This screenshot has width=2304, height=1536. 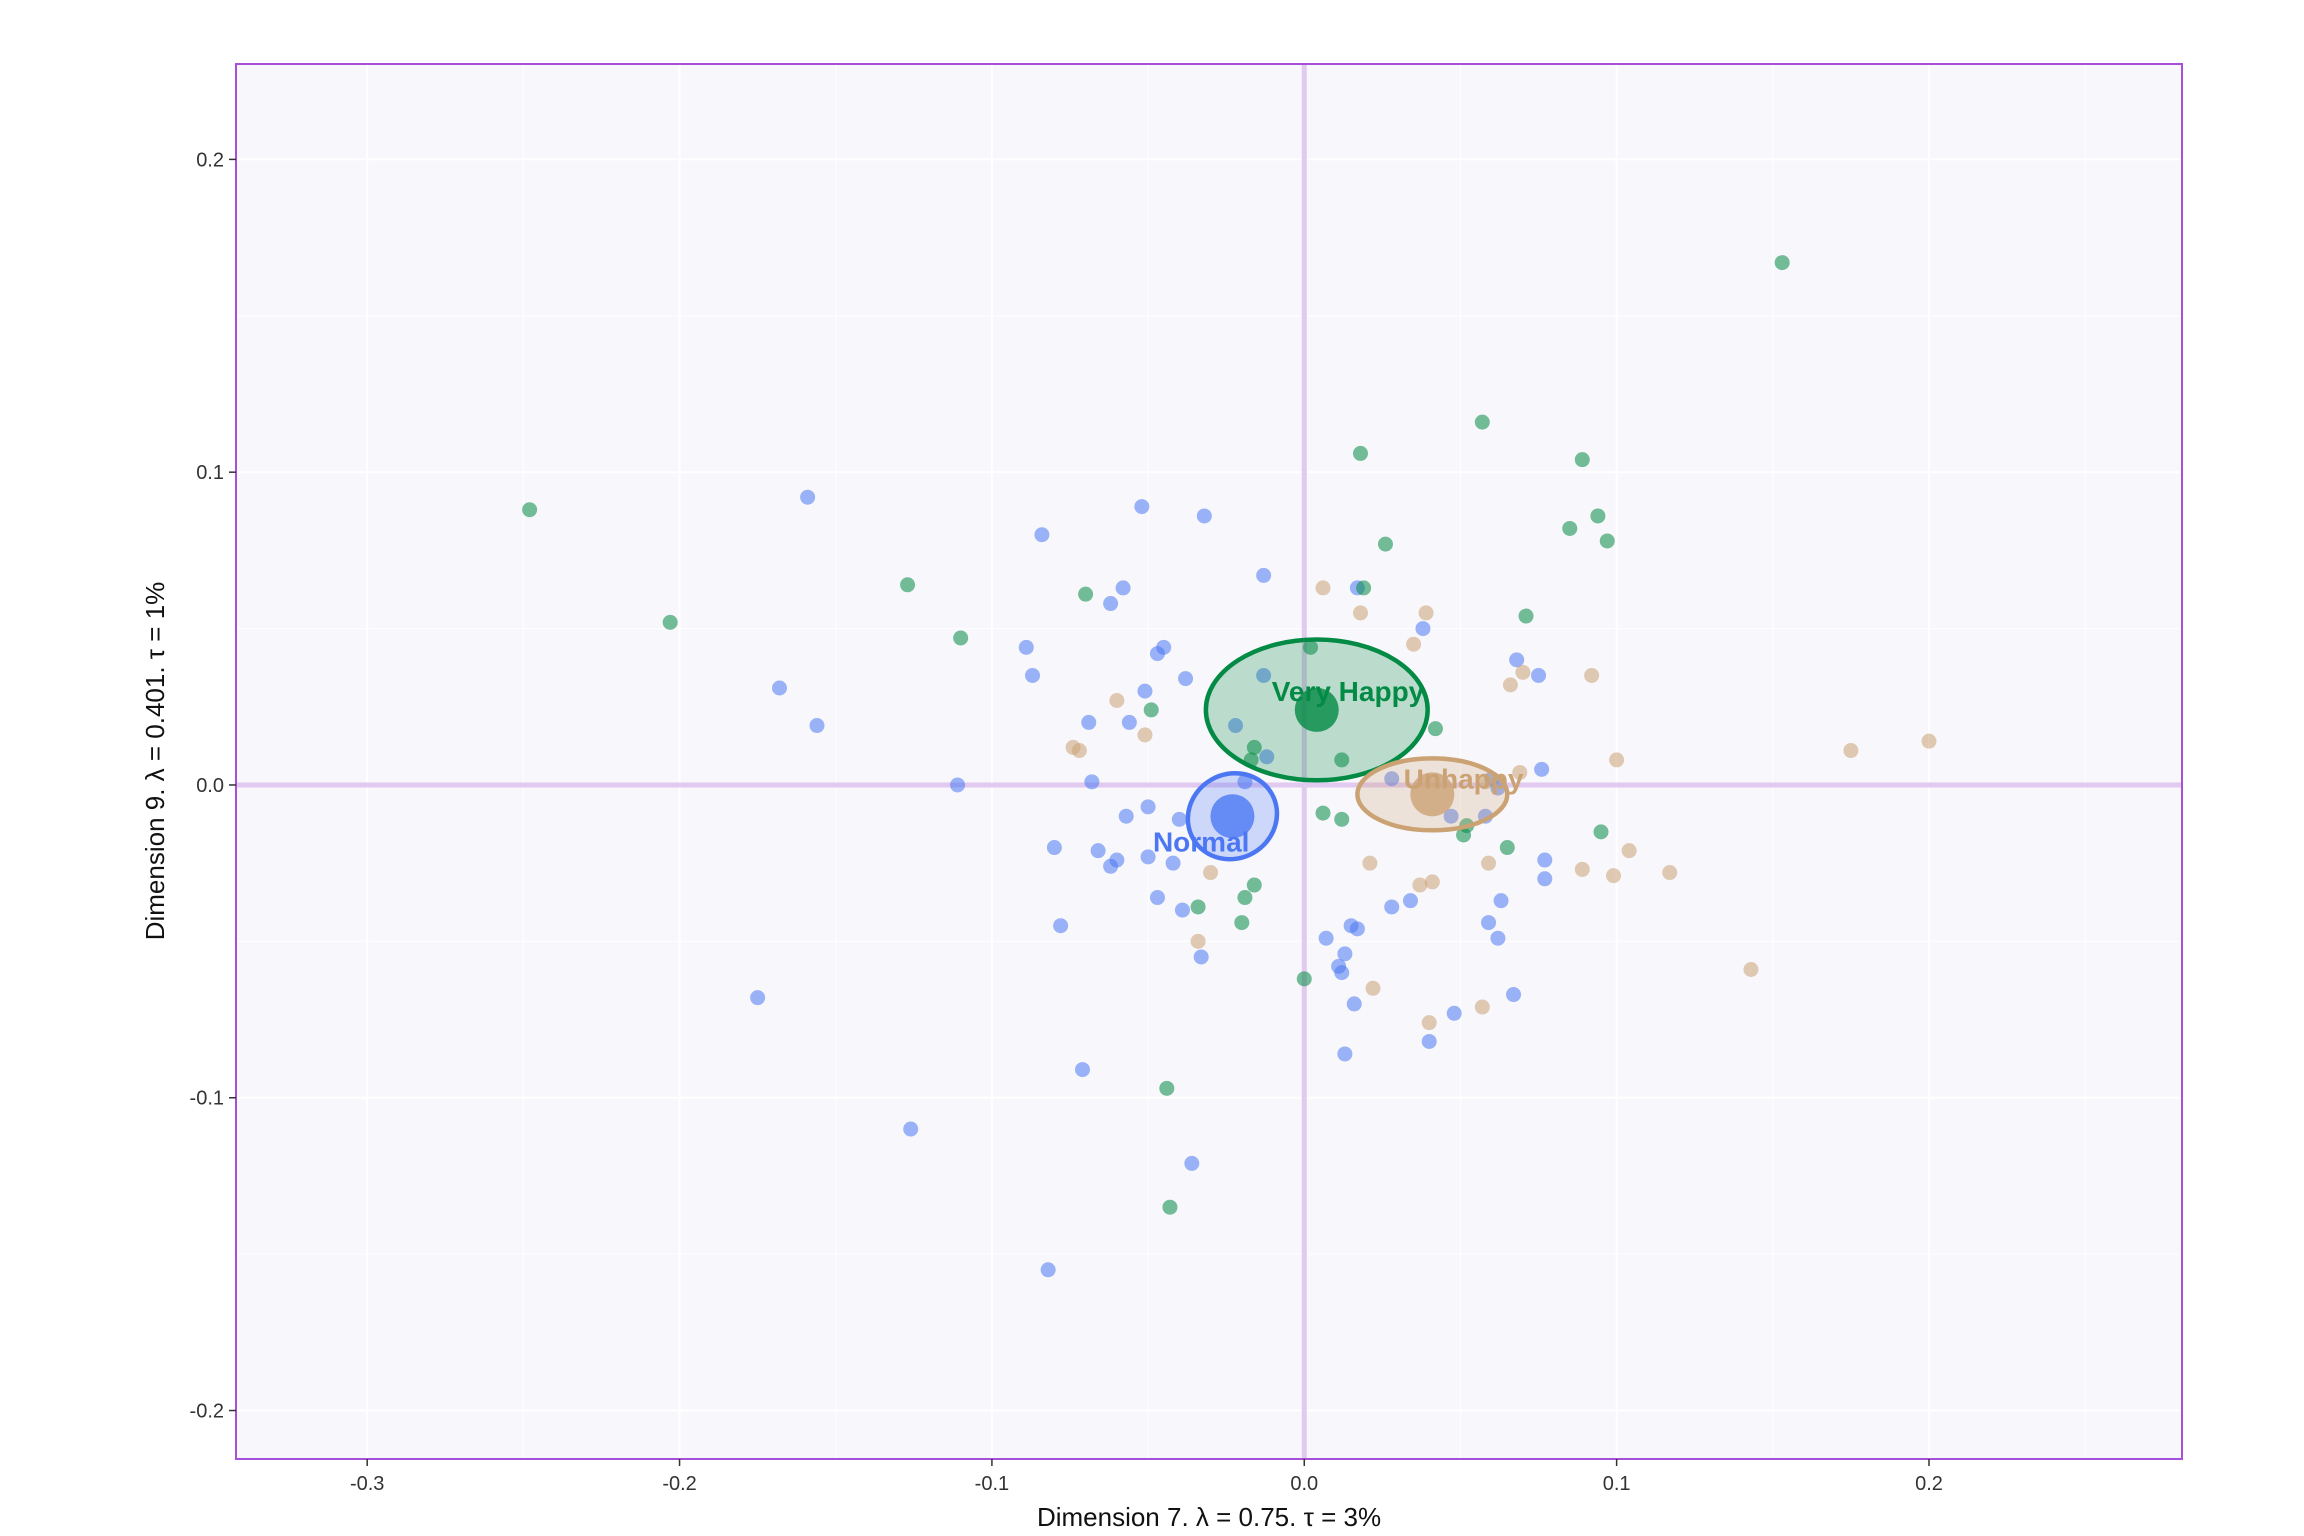 What do you see at coordinates (1146, 1477) in the screenshot?
I see `x-axis-ticks: -0.3 -0.2 -0.1 0.0 0.1 0.2` at bounding box center [1146, 1477].